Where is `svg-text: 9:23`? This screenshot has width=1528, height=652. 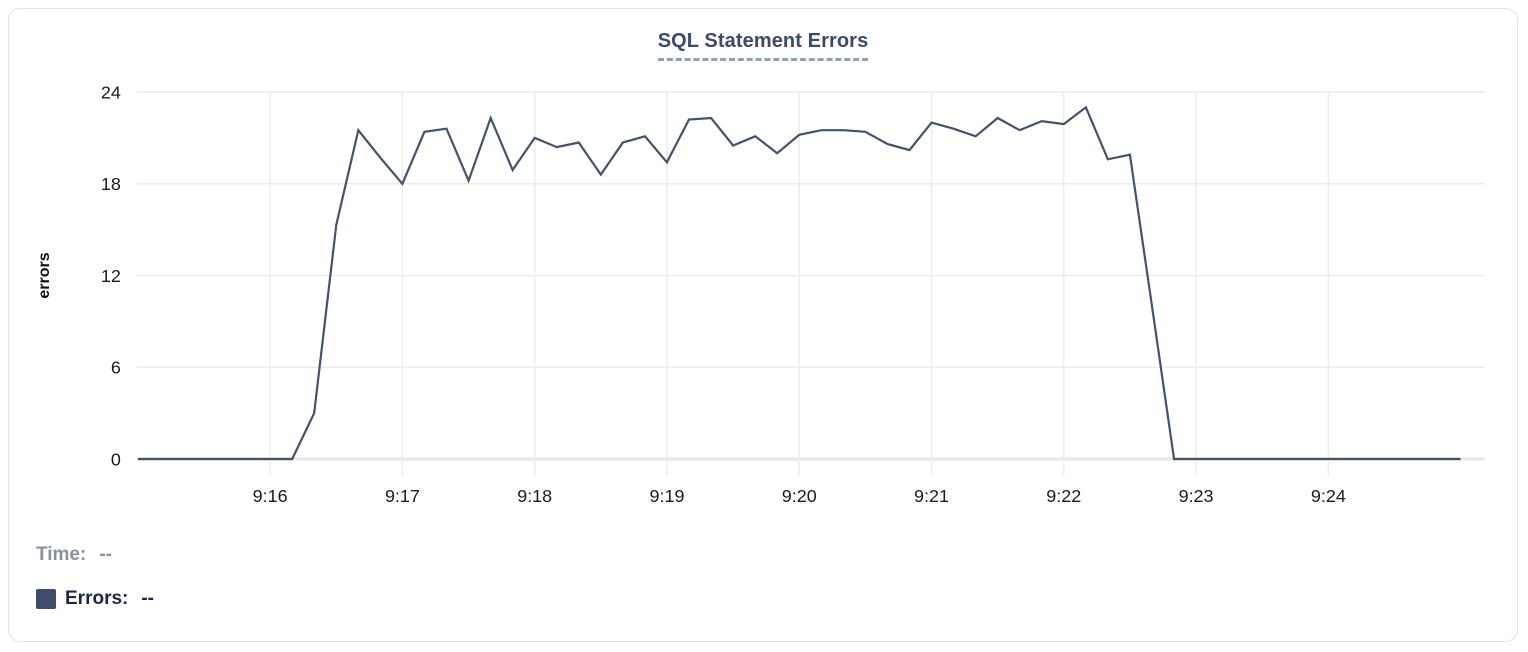 svg-text: 9:23 is located at coordinates (1196, 496).